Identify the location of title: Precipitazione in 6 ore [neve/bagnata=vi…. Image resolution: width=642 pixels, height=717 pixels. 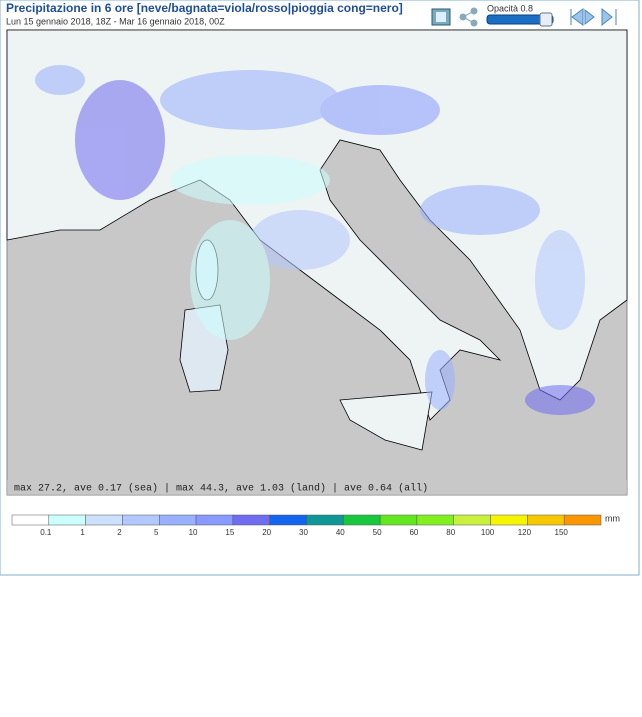
(204, 8).